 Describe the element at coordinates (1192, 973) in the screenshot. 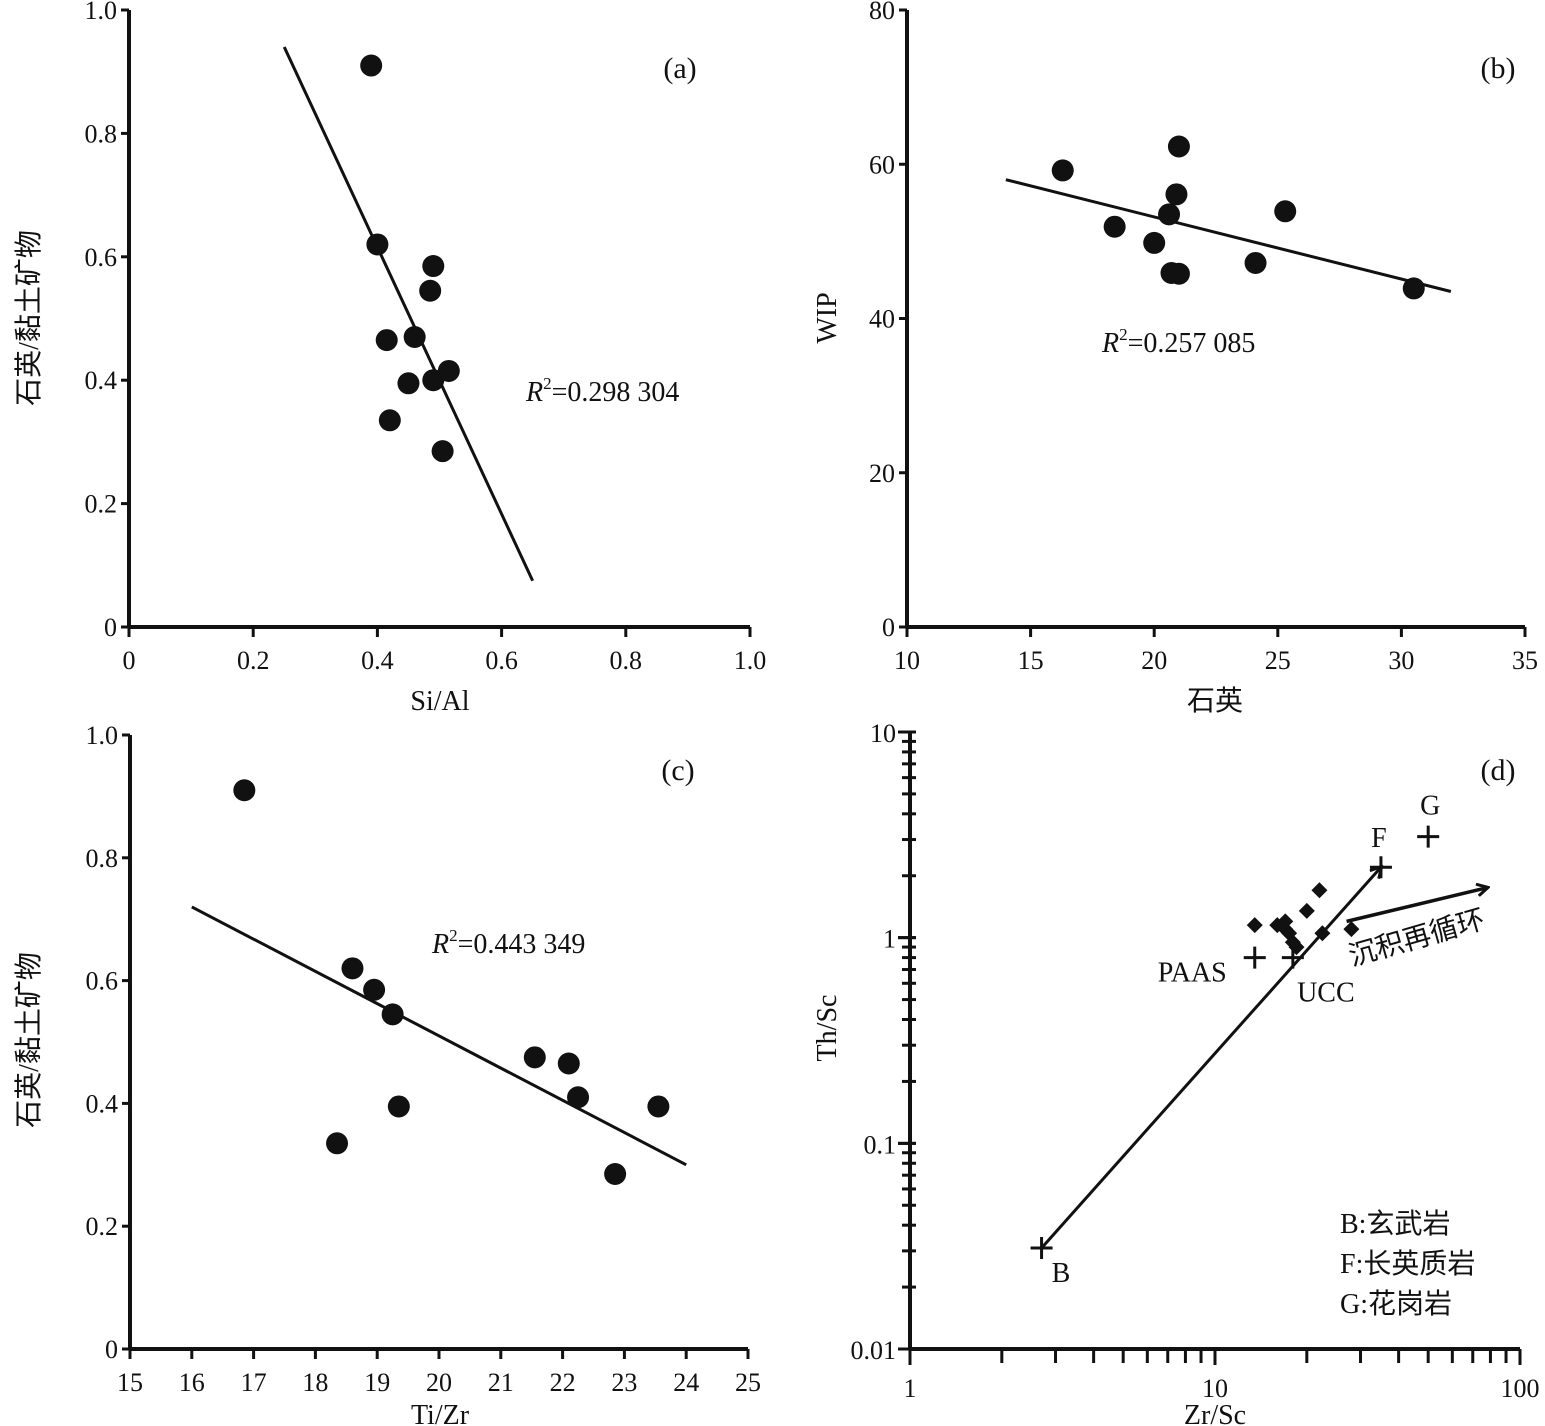

I see `reference-label-paas: PAAS` at that location.